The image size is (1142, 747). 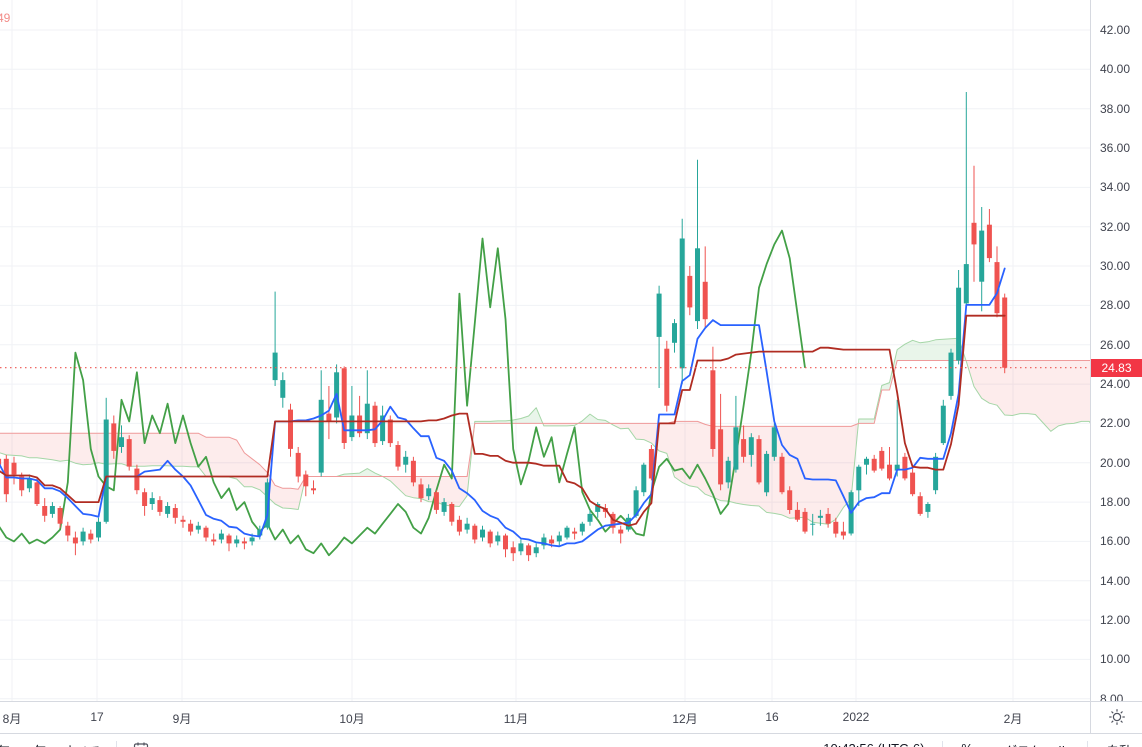 I want to click on price-axis-label: 12.00, so click(x=1115, y=620).